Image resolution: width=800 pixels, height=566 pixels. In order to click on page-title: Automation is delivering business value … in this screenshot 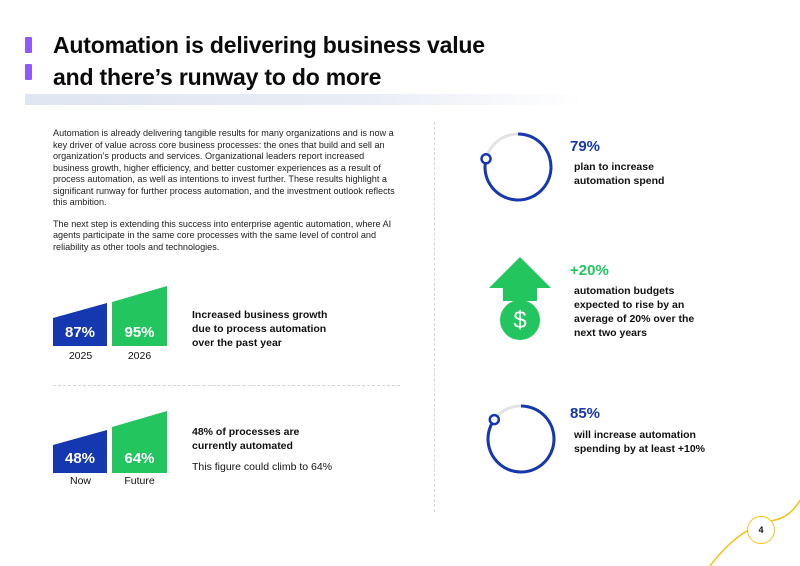, I will do `click(269, 61)`.